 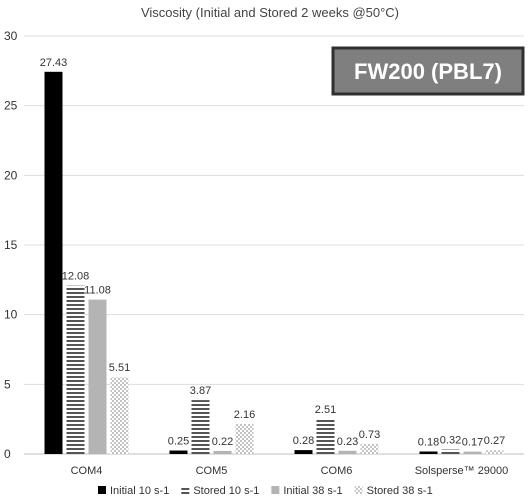 What do you see at coordinates (325, 410) in the screenshot?
I see `data-label: 2.51` at bounding box center [325, 410].